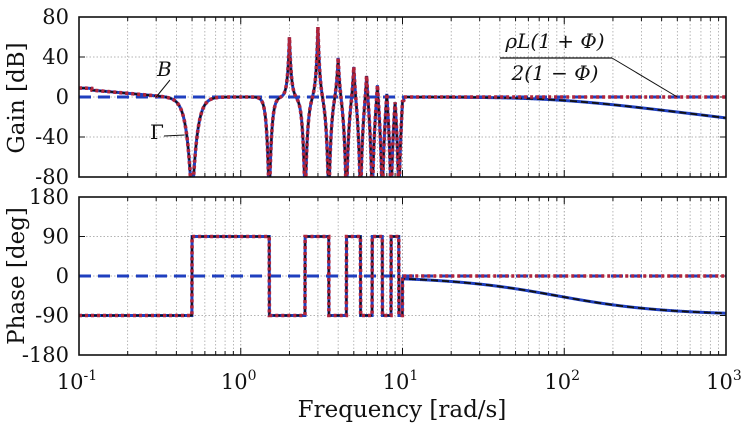  Describe the element at coordinates (252, 376) in the screenshot. I see `xtick-exp: 0` at that location.